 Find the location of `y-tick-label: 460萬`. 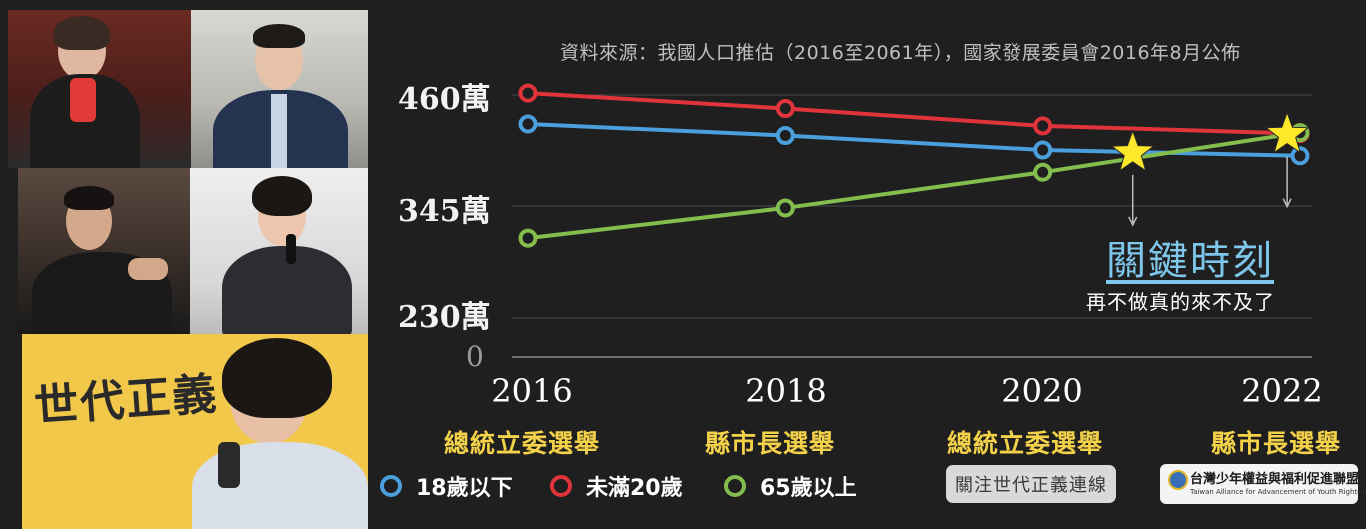

y-tick-label: 460萬 is located at coordinates (444, 99).